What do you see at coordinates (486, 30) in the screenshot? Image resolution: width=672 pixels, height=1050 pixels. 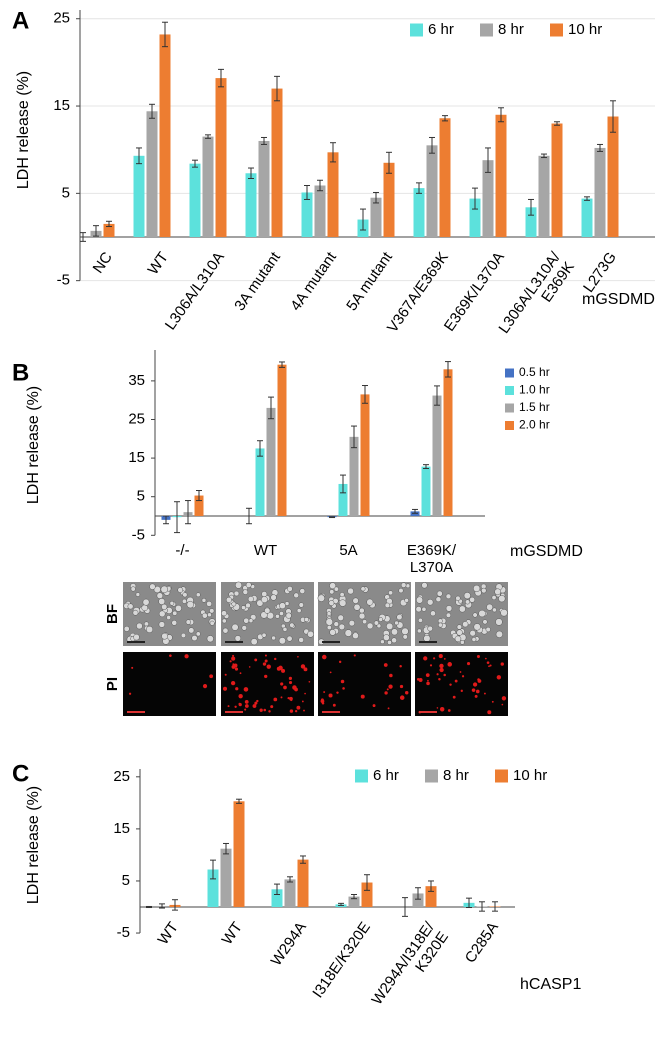 I see `legend-swatch` at bounding box center [486, 30].